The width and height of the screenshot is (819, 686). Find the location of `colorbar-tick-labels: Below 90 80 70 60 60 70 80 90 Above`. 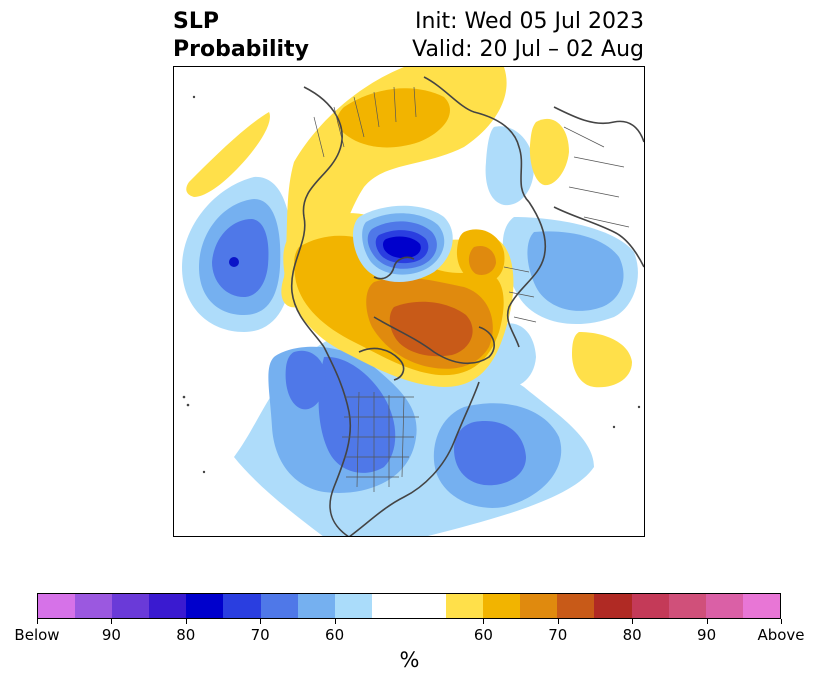

colorbar-tick-labels: Below 90 80 70 60 60 70 80 90 Above is located at coordinates (409, 636).